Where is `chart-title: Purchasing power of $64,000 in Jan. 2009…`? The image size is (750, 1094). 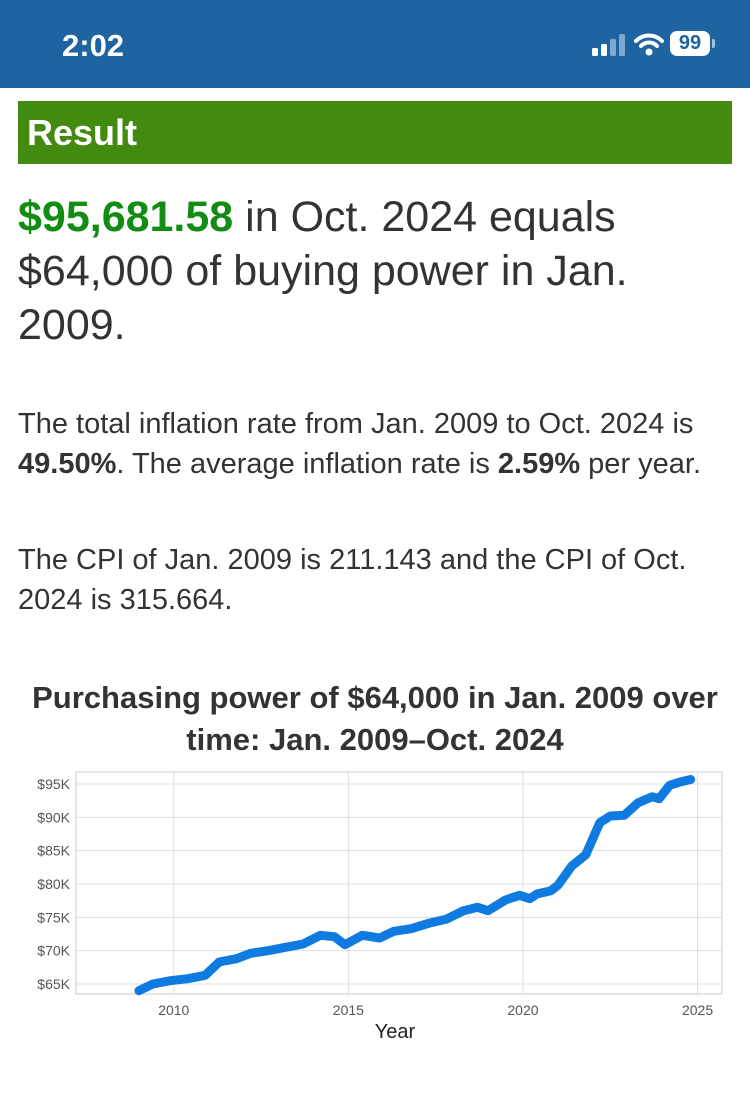
chart-title: Purchasing power of $64,000 in Jan. 2009… is located at coordinates (375, 718).